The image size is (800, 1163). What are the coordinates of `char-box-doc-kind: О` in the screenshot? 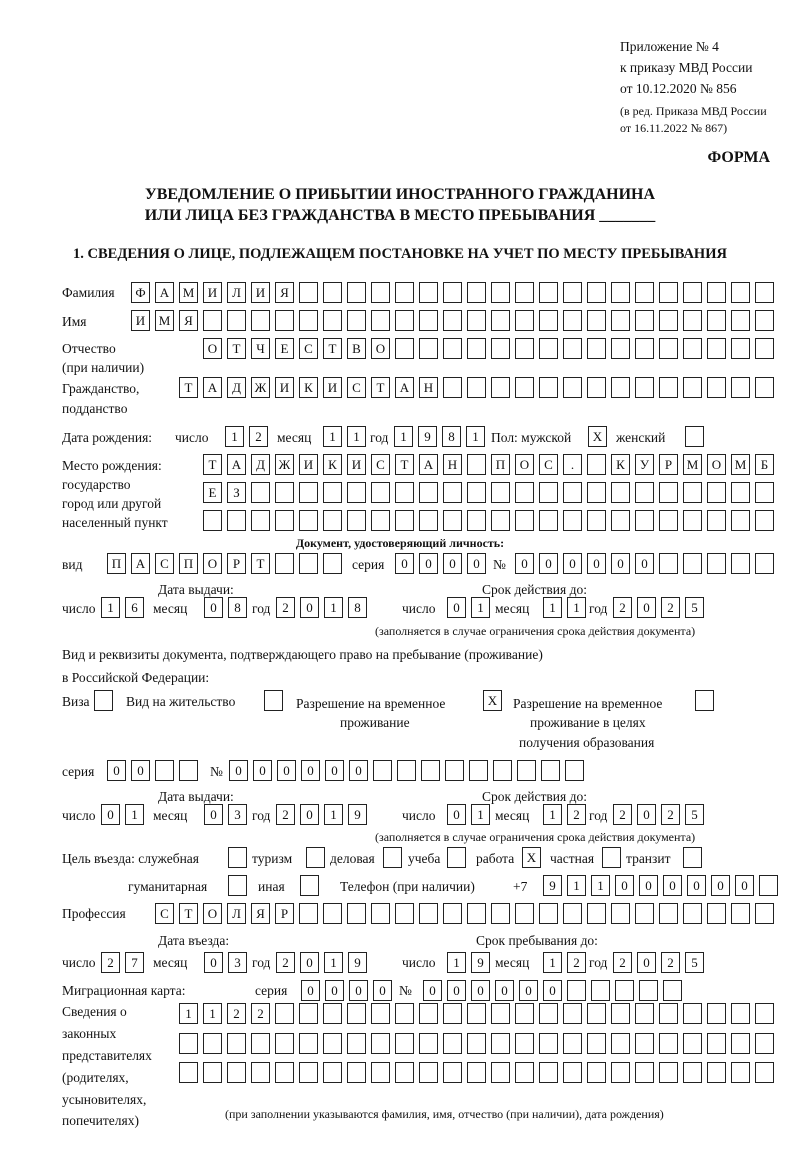 It's located at (212, 563).